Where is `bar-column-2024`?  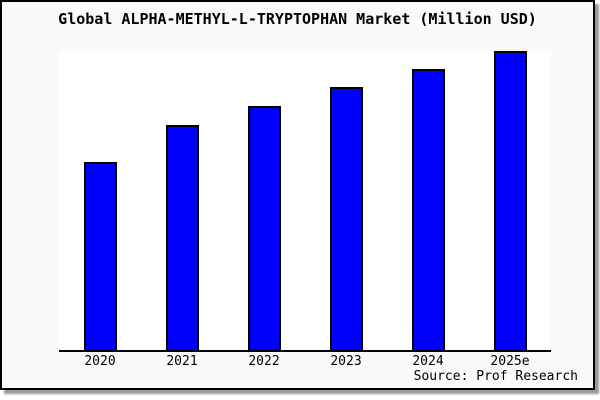 bar-column-2024 is located at coordinates (428, 200).